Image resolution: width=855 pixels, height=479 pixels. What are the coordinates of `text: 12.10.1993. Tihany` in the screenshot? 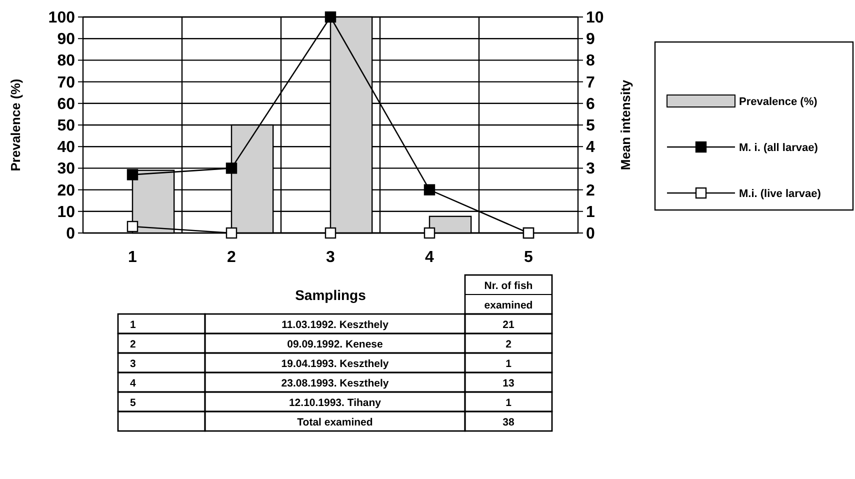 It's located at (335, 403).